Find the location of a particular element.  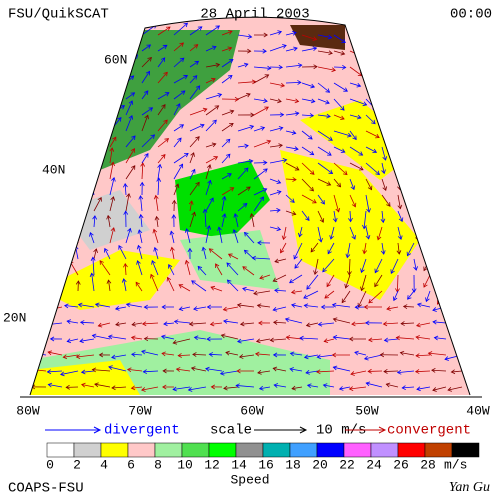

colorbar-label: 2 is located at coordinates (77, 464).